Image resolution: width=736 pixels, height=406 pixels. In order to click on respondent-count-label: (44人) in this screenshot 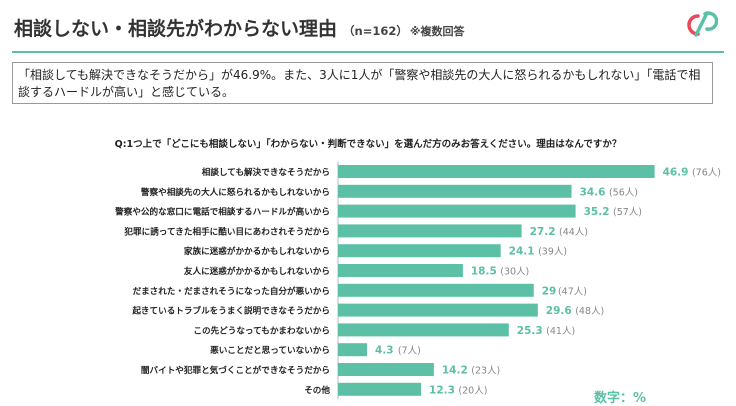, I will do `click(573, 232)`.